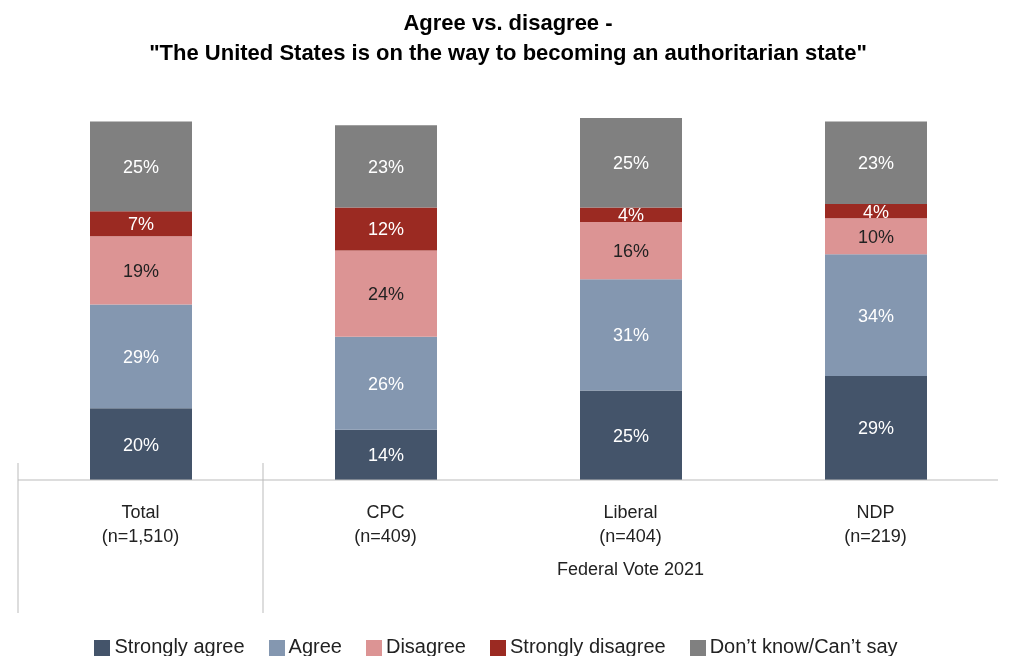  I want to click on data-label: 26%, so click(386, 383).